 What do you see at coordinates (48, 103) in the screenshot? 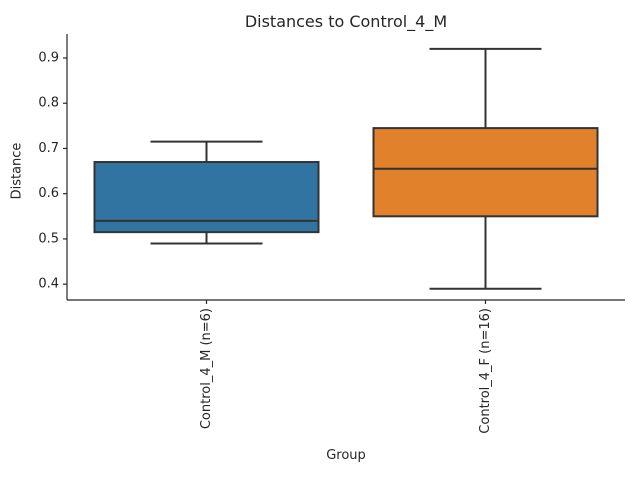
I see `y-tick-label: 0.8` at bounding box center [48, 103].